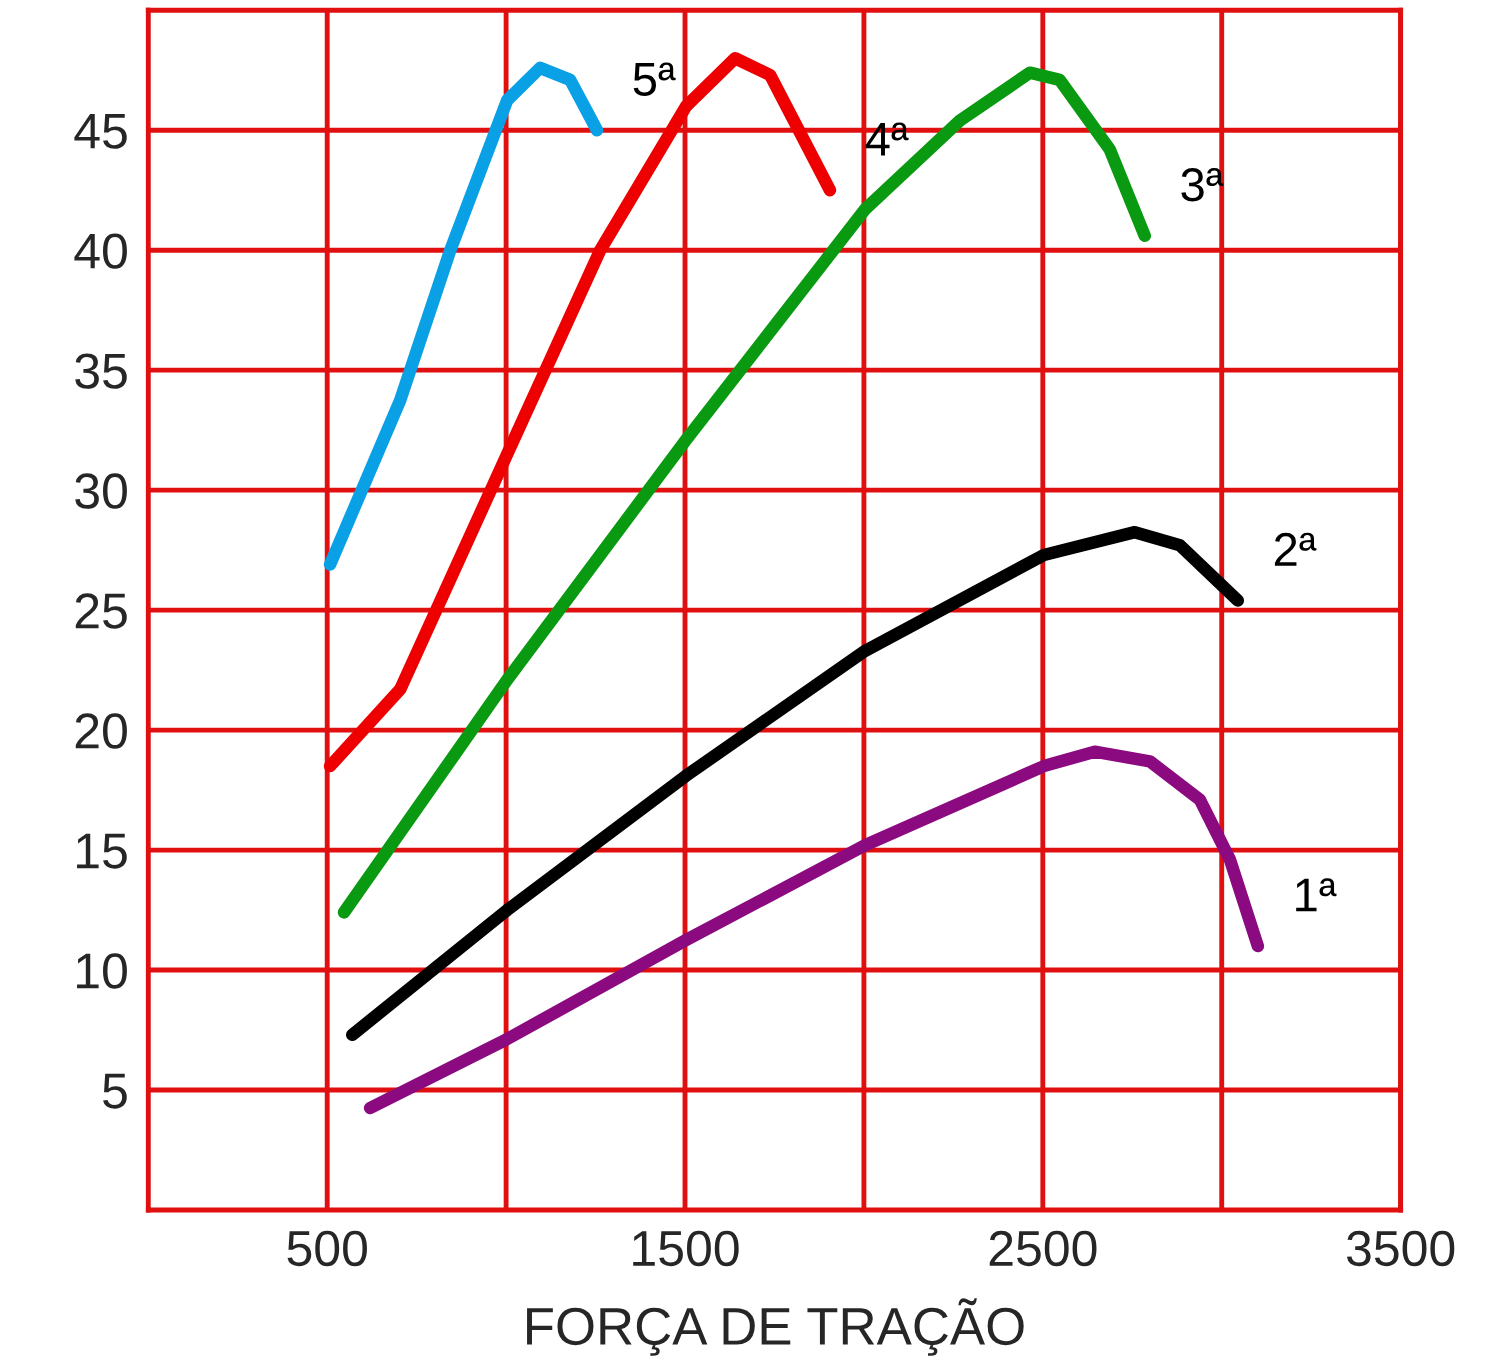  Describe the element at coordinates (327, 1248) in the screenshot. I see `x-tick-label: 500` at that location.